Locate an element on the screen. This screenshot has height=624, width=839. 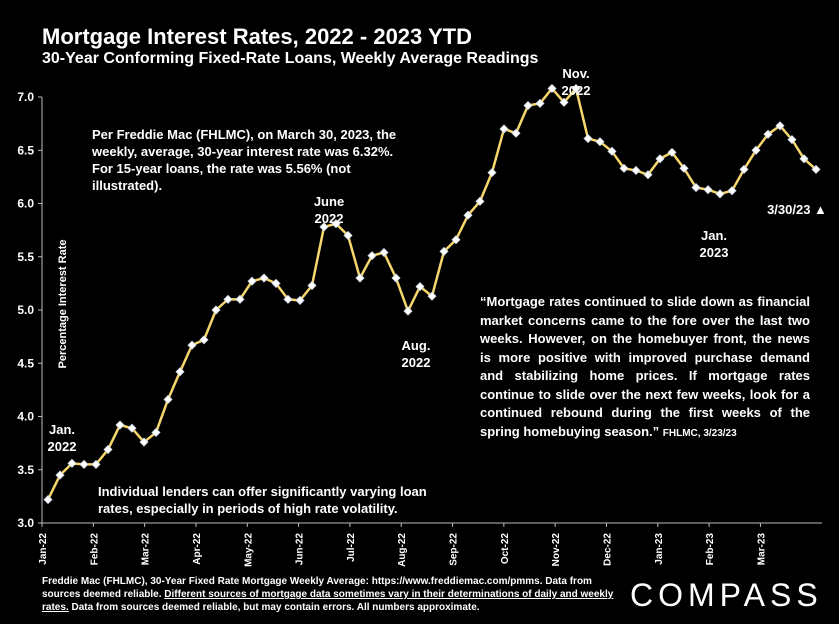
x-tick-label: Mar-22 is located at coordinates (146, 549).